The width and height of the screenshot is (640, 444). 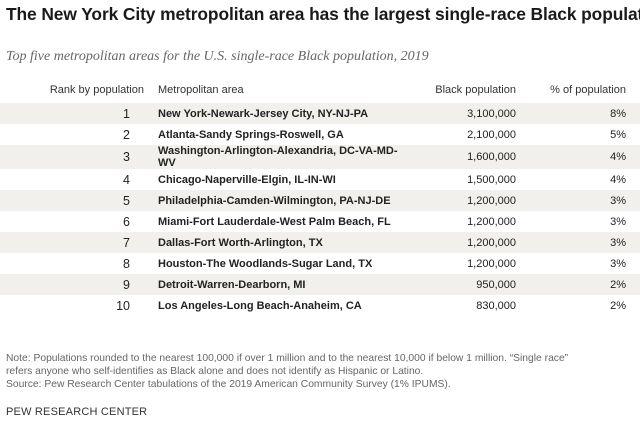 What do you see at coordinates (96, 90) in the screenshot?
I see `header-rank: Rank by population` at bounding box center [96, 90].